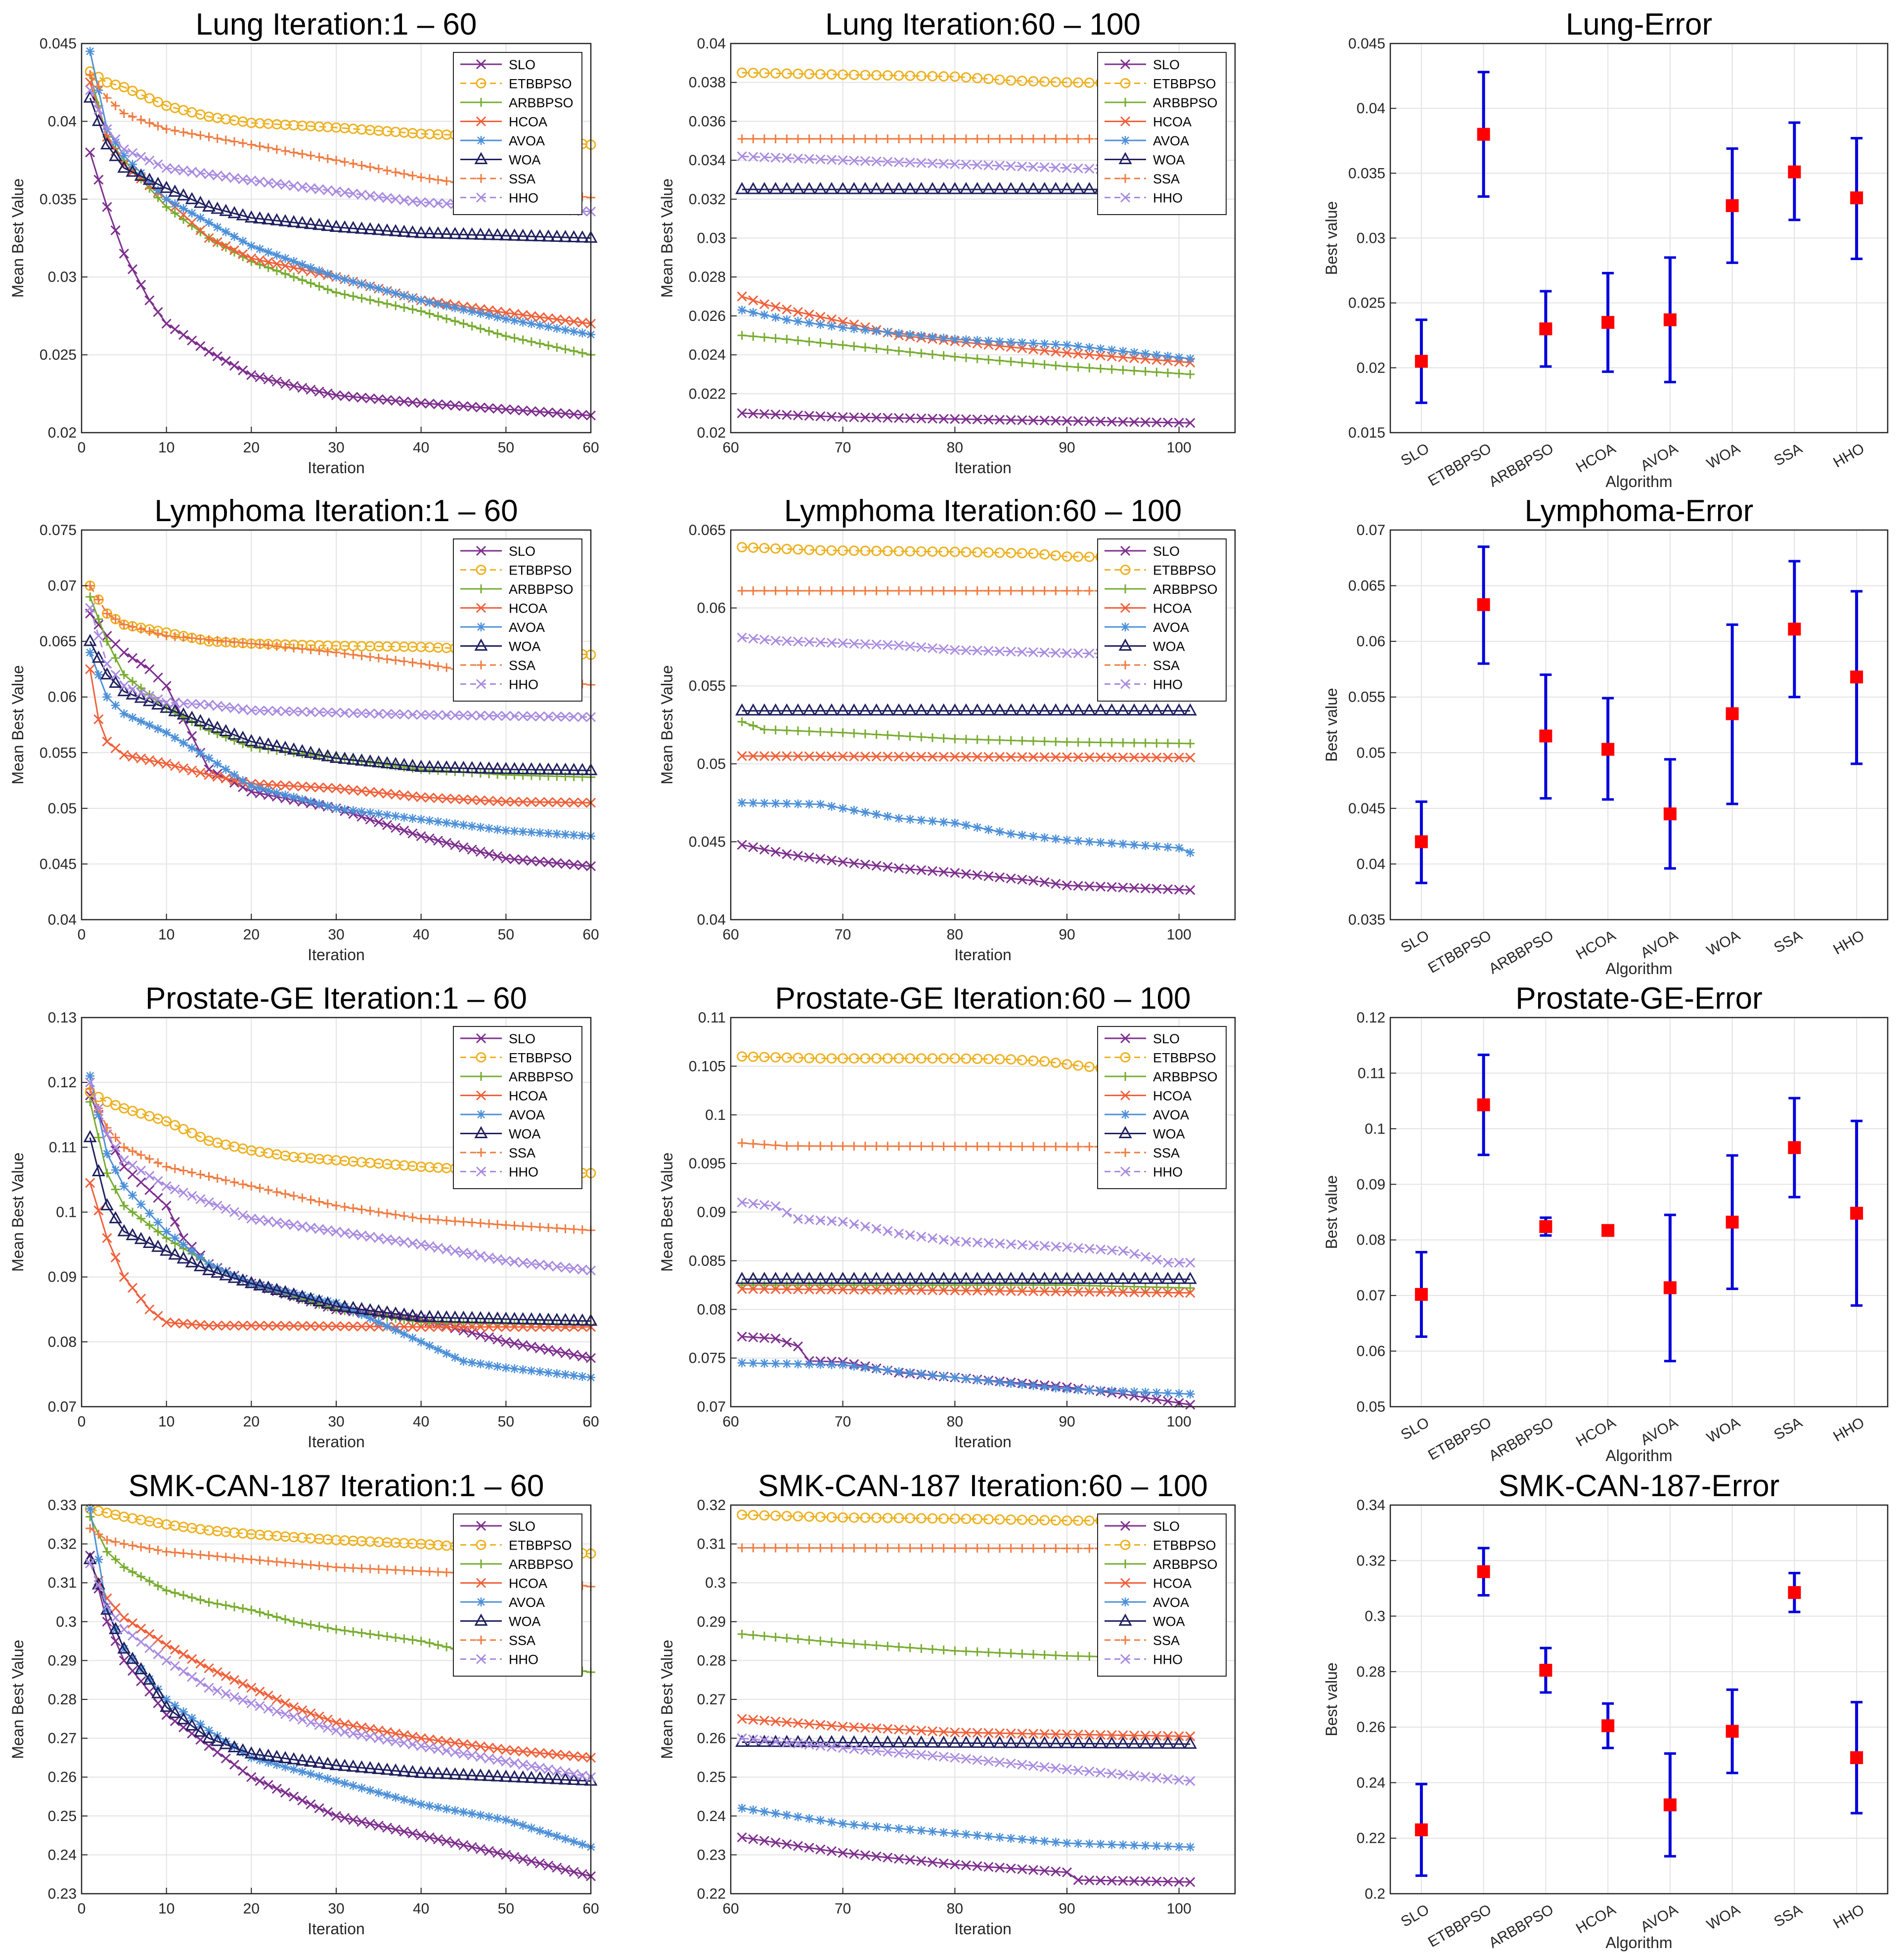  Describe the element at coordinates (1166, 179) in the screenshot. I see `legend-label: SSA` at that location.